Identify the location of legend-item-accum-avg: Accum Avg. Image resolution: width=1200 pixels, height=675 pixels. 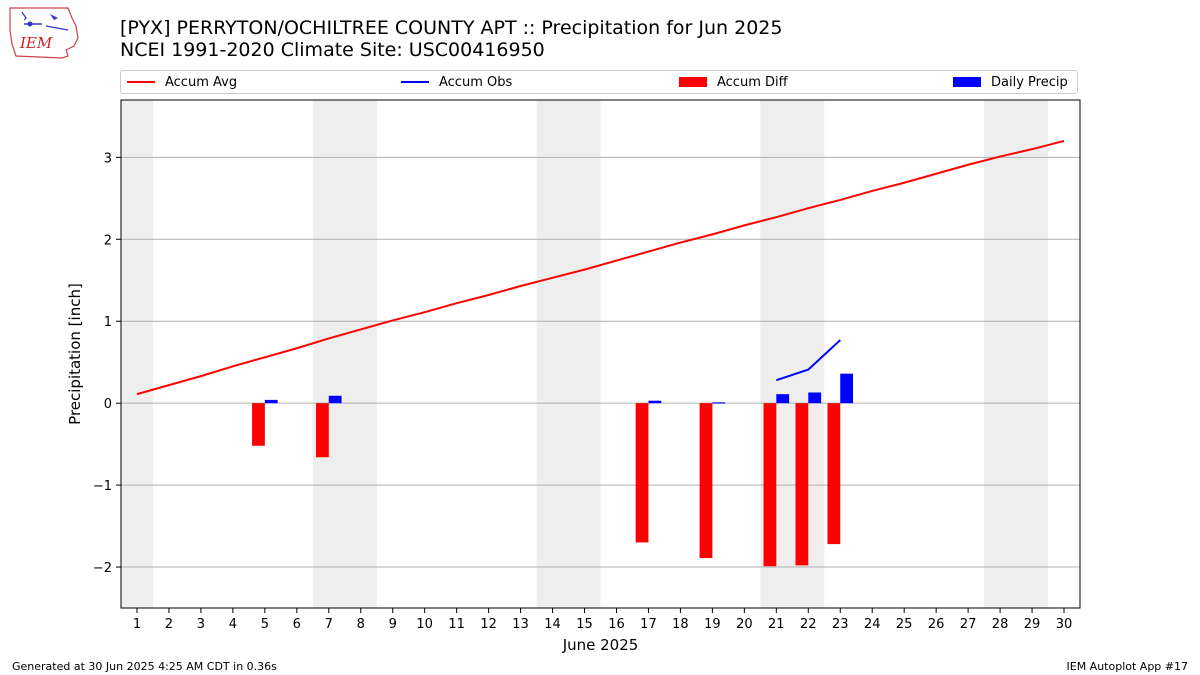
(182, 82).